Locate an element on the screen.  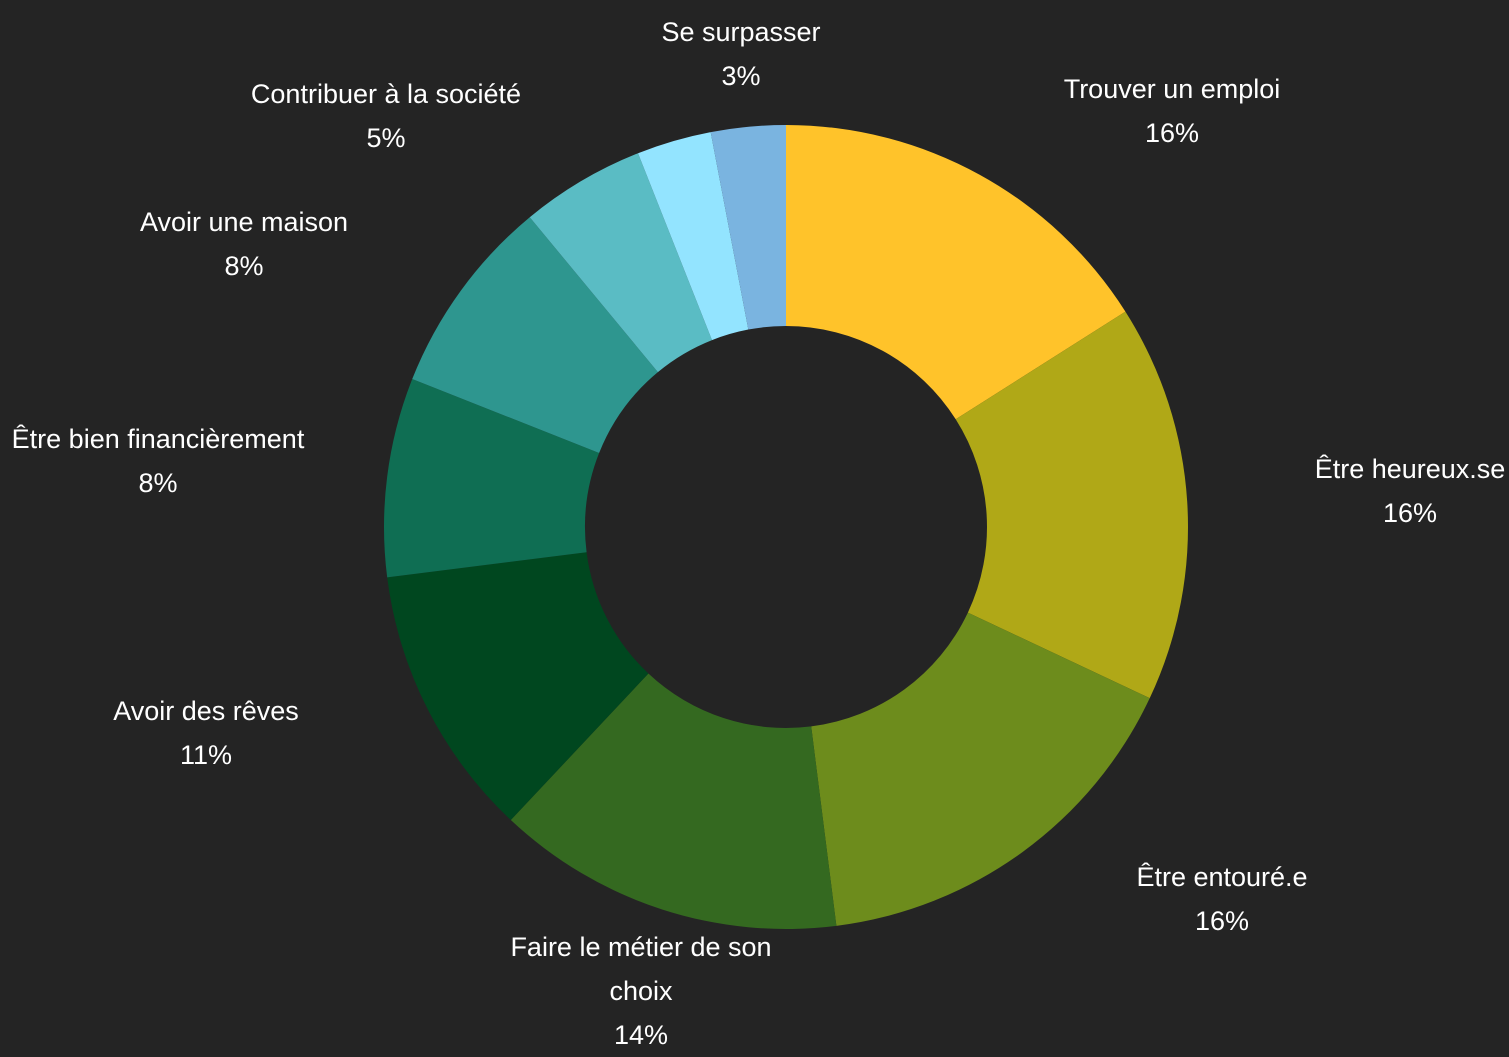
slice-label-avoir-une-maison: Avoir une maison 8% is located at coordinates (244, 244).